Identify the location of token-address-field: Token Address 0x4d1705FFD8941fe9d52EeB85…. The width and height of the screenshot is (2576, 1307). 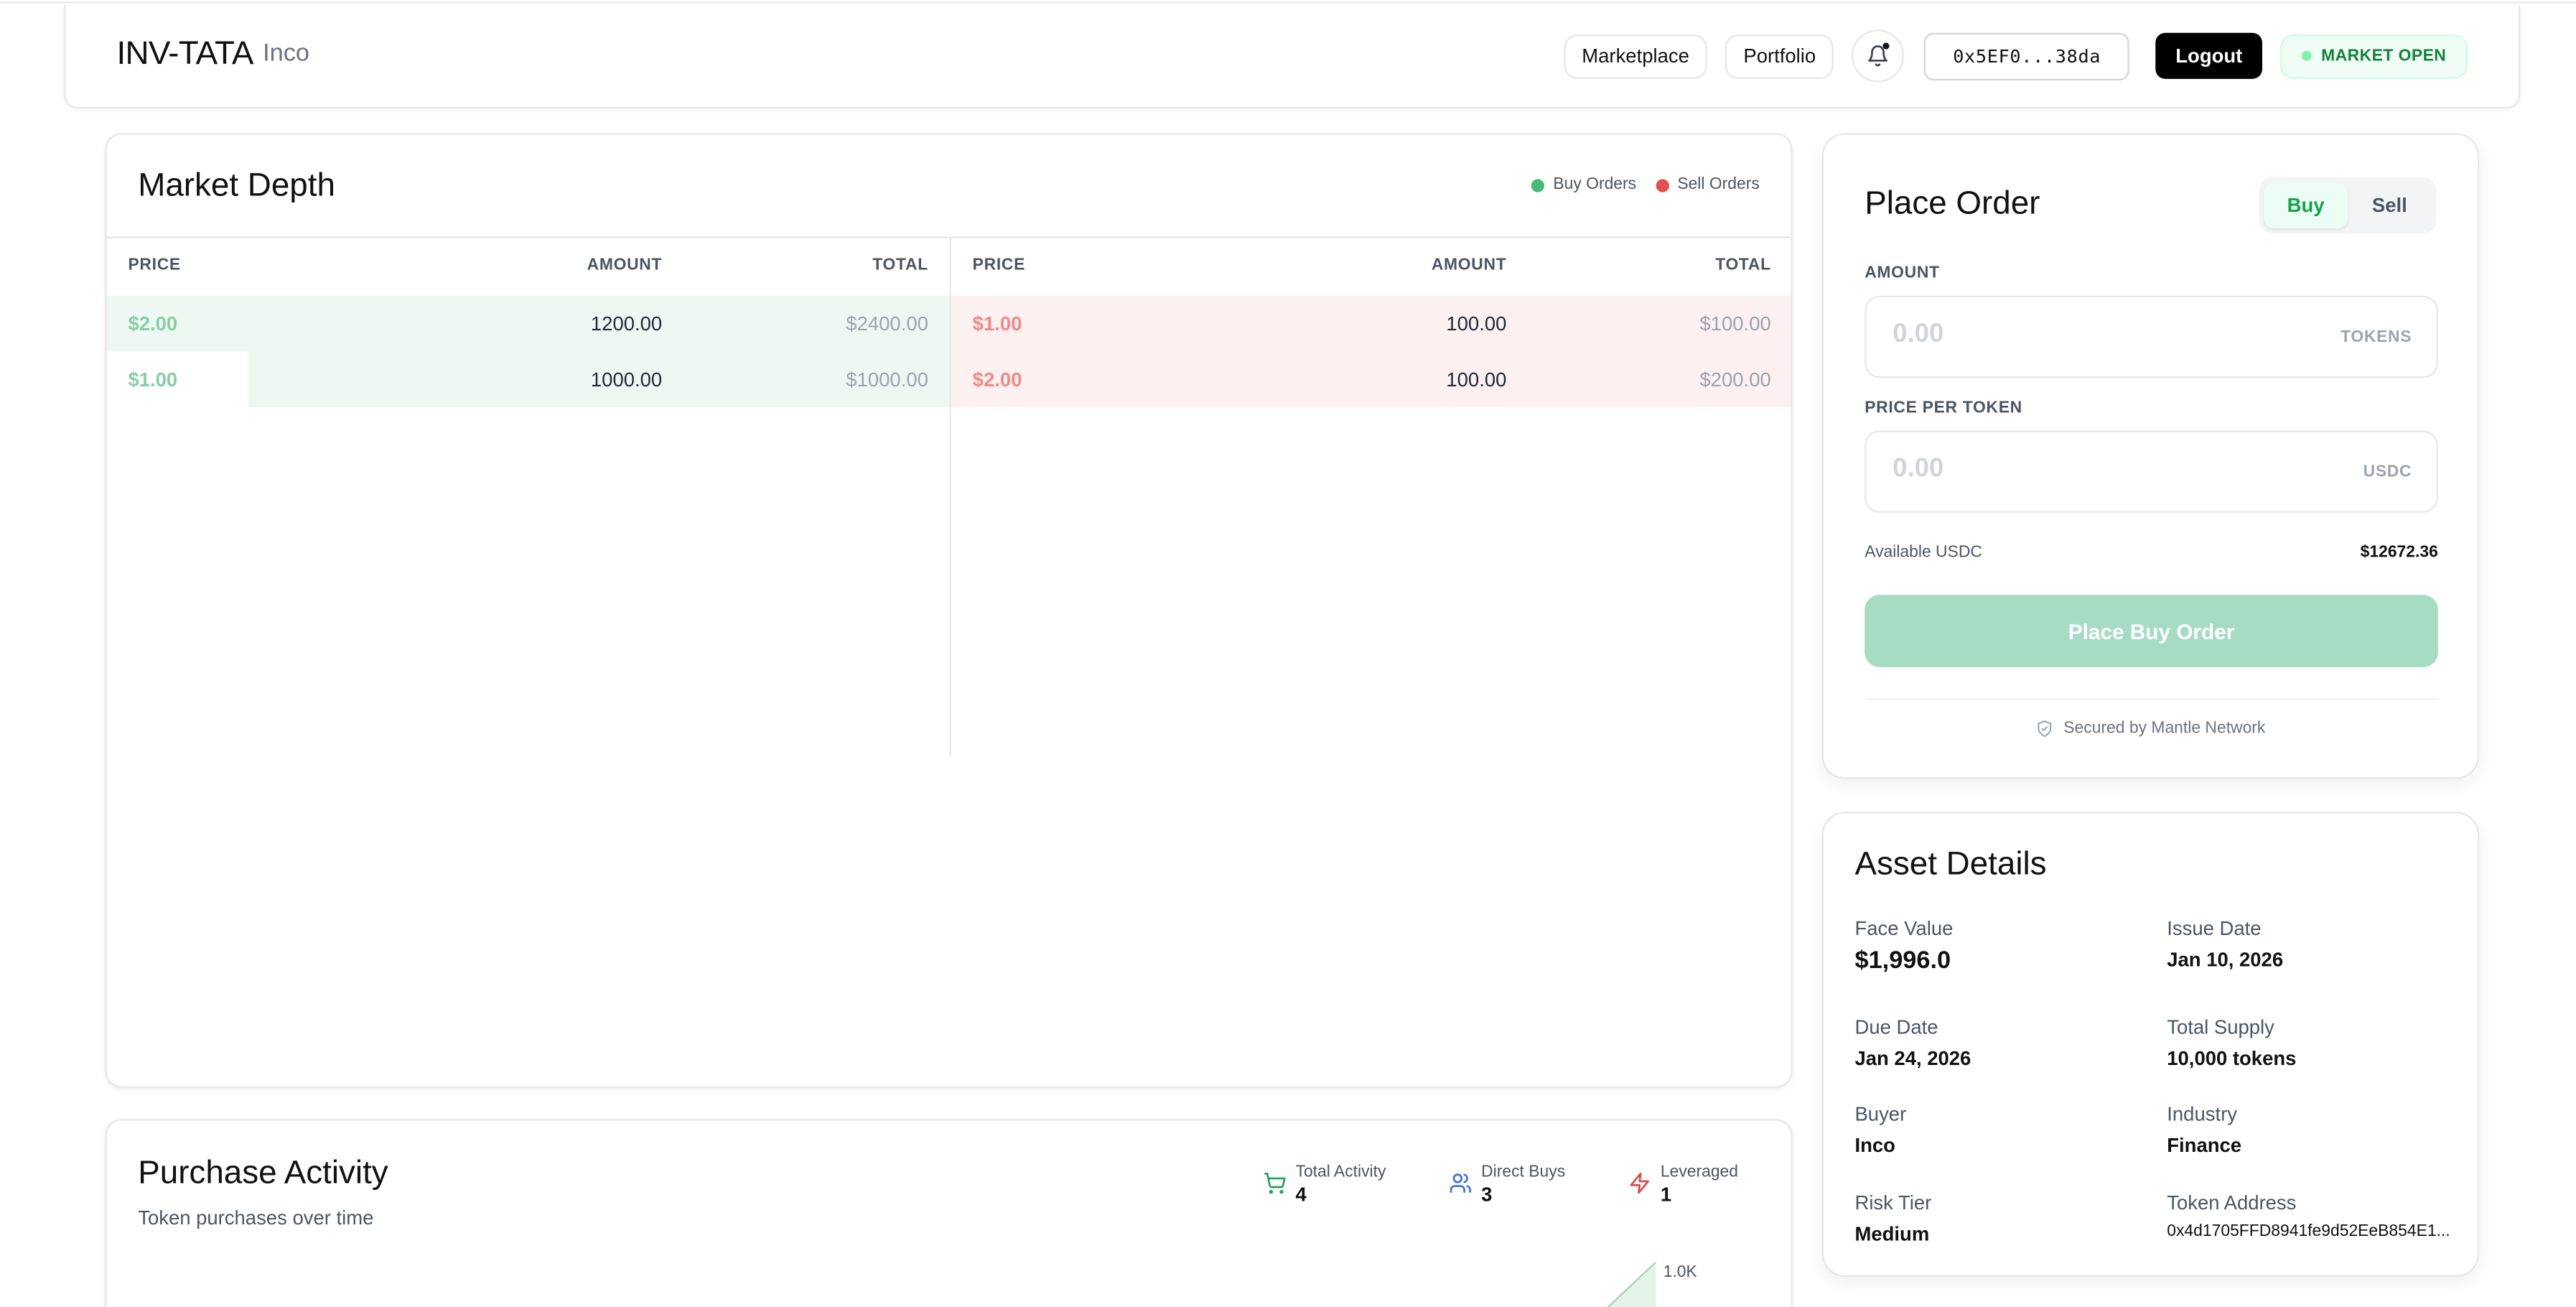
(2308, 1216).